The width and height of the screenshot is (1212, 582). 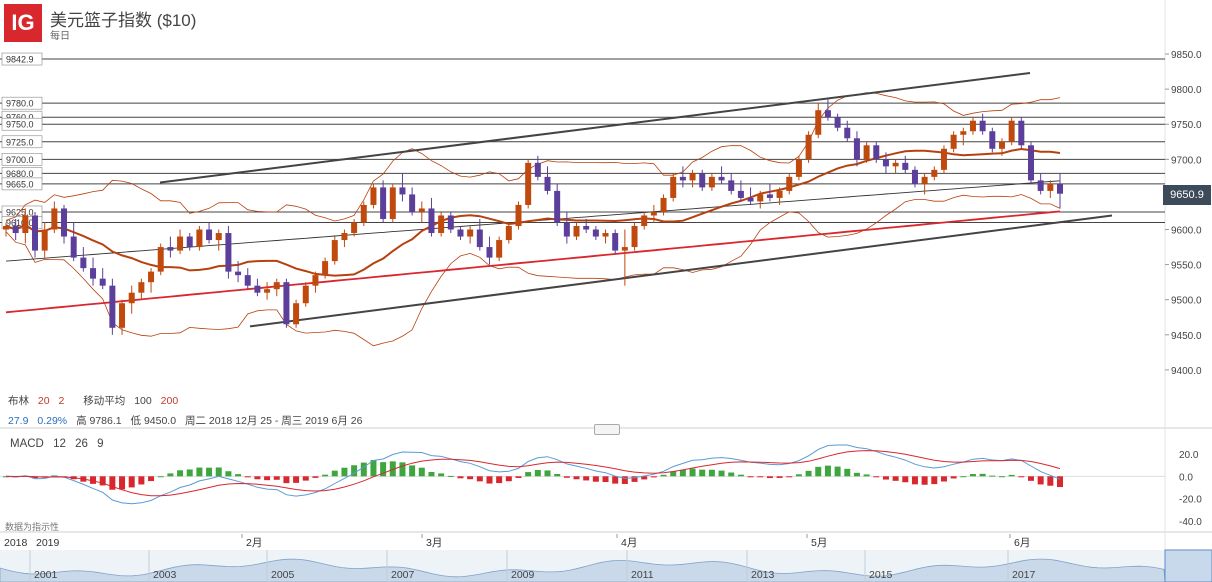 I want to click on bollinger-legend: 布林 20 2 移动平均 100 200, so click(x=96, y=400).